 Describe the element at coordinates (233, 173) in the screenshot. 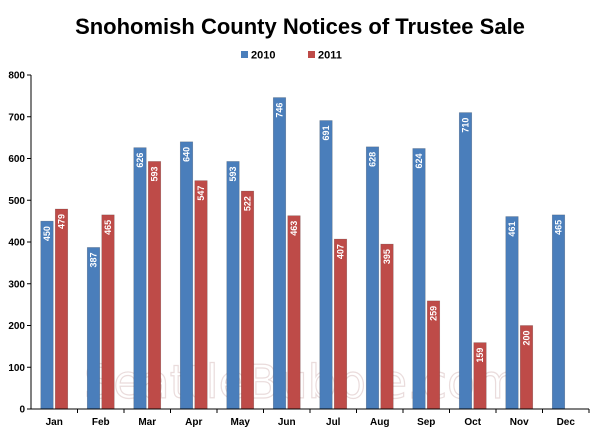

I see `bar-label-2010-may: 593` at that location.